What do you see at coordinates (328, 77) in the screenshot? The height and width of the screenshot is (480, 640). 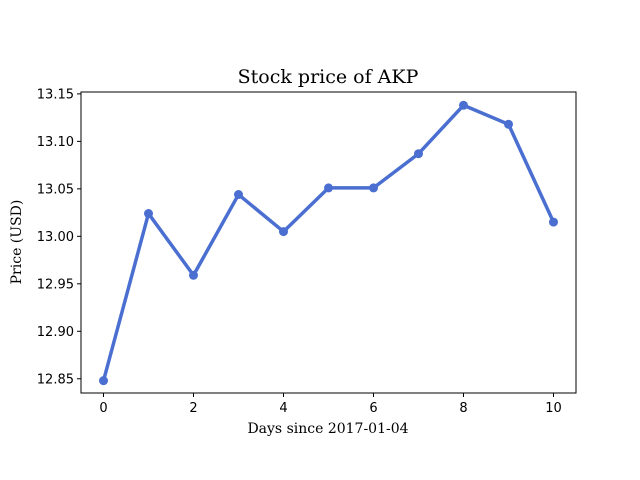 I see `chart-title: Stock price of AKP` at bounding box center [328, 77].